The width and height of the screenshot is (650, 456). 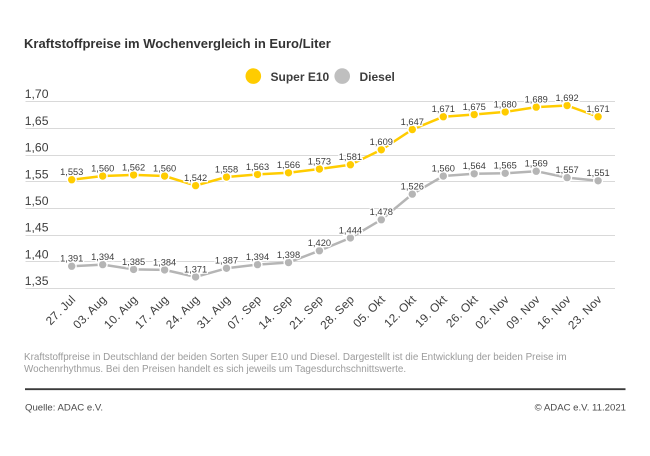 What do you see at coordinates (412, 122) in the screenshot?
I see `svg-text: 1,647` at bounding box center [412, 122].